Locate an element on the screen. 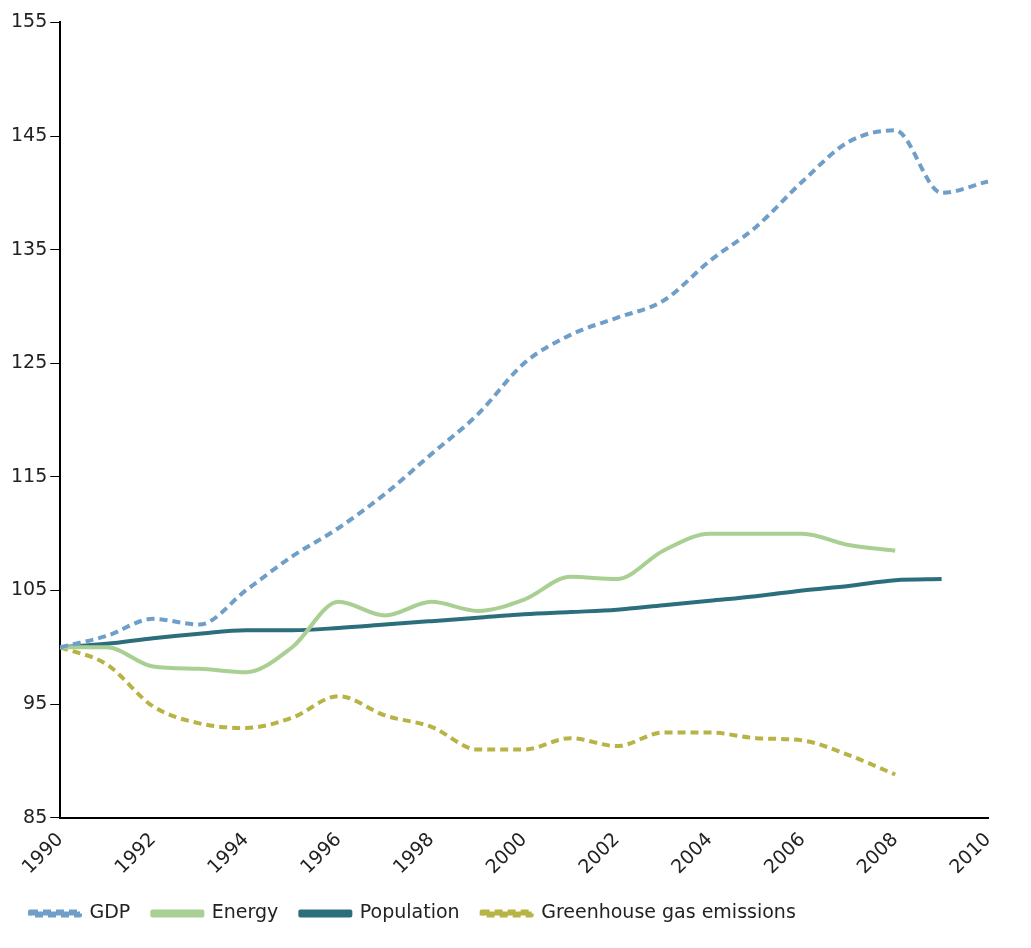  y-tick-label: 145 is located at coordinates (29, 133).